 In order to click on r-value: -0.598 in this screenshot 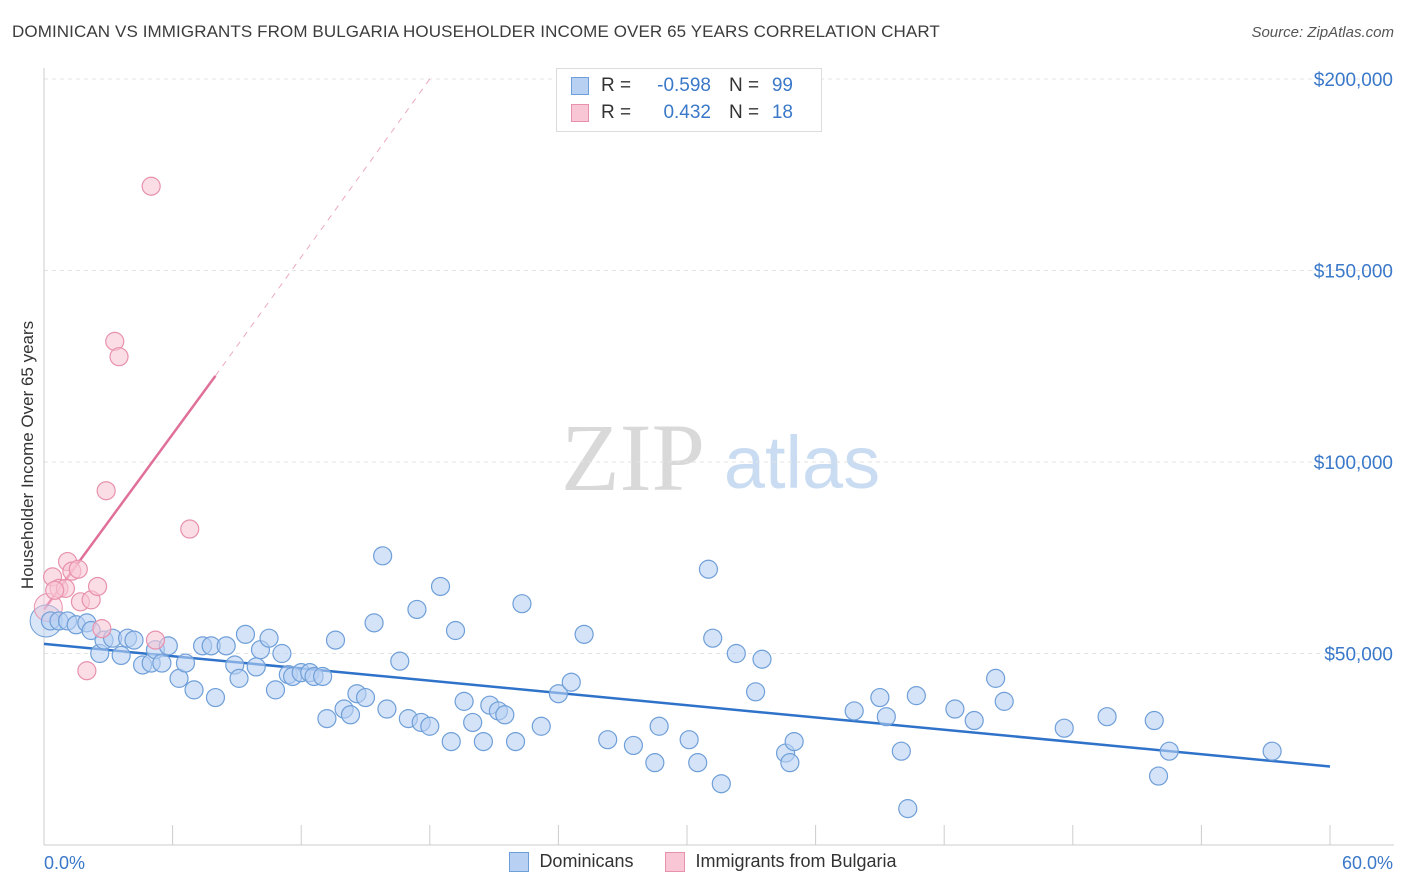, I will do `click(684, 85)`.